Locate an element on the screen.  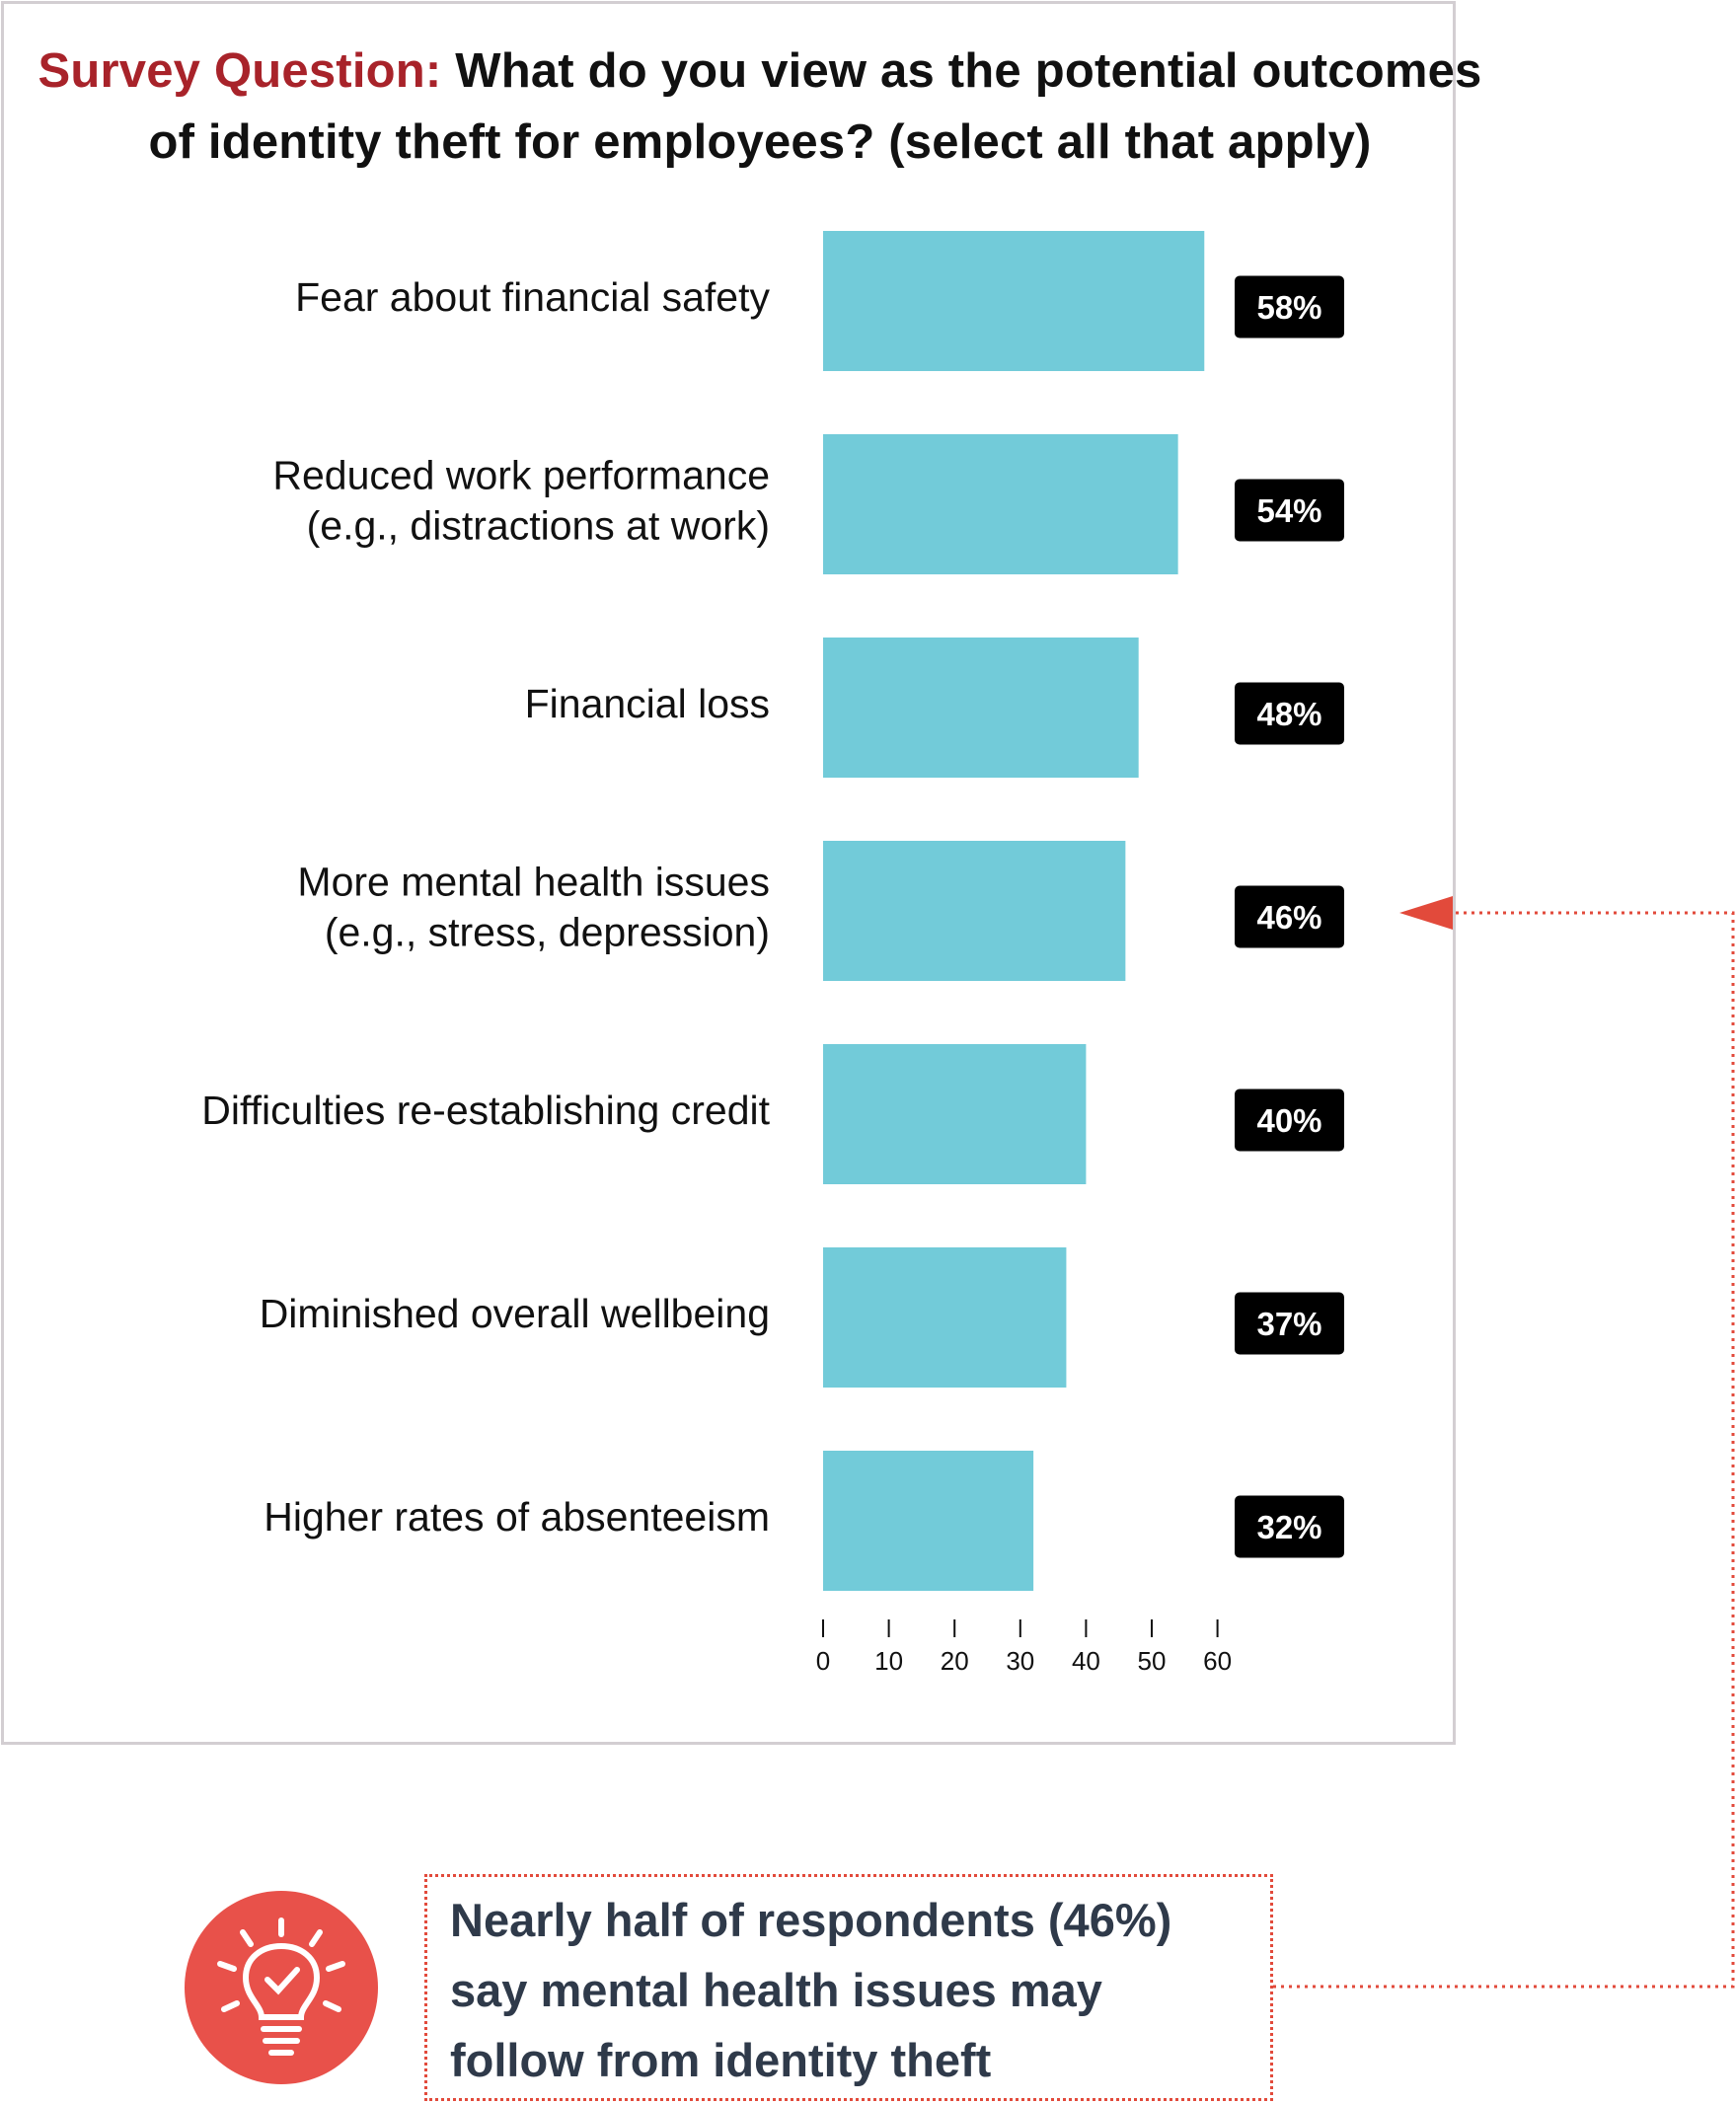
category-label-5: Diminished overall wellbeing is located at coordinates (515, 1313).